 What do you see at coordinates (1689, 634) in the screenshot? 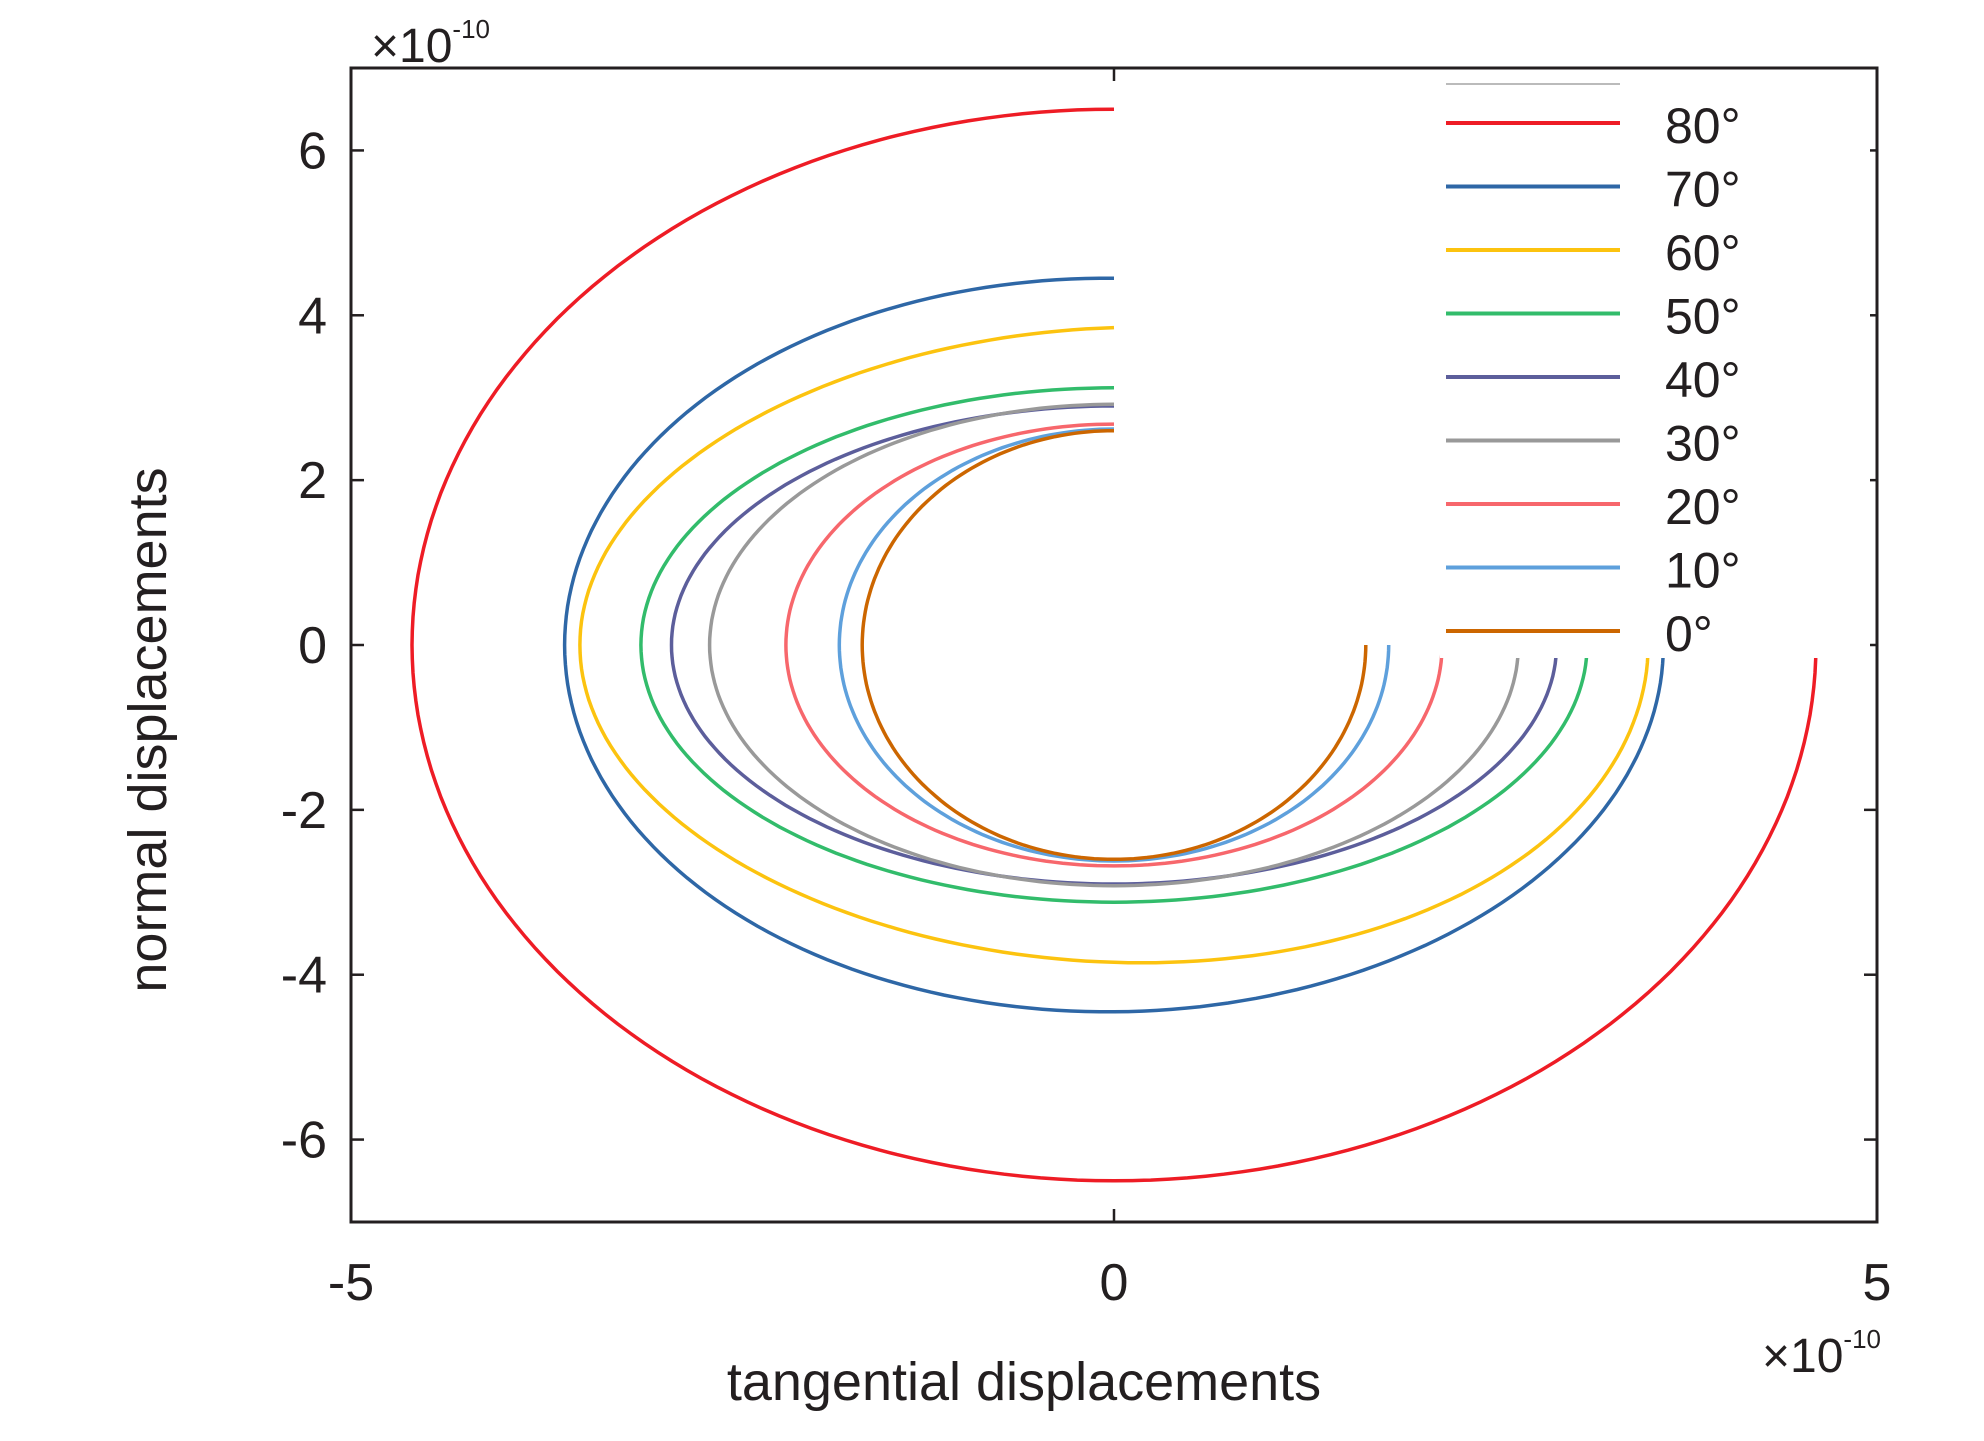
I see `legend-label: 0°` at bounding box center [1689, 634].